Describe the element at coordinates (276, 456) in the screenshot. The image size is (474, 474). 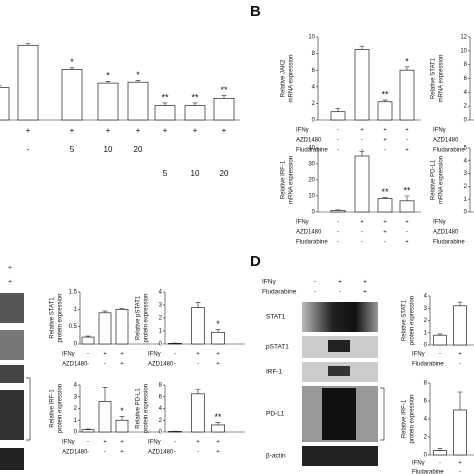
I see `blot-row-label: β-actin` at that location.